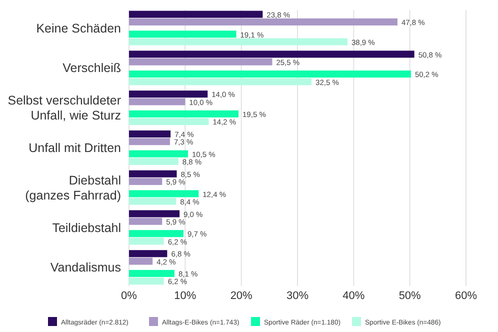 Image resolution: width=498 pixels, height=332 pixels. What do you see at coordinates (297, 296) in the screenshot?
I see `x-tick-label: 30%` at bounding box center [297, 296].